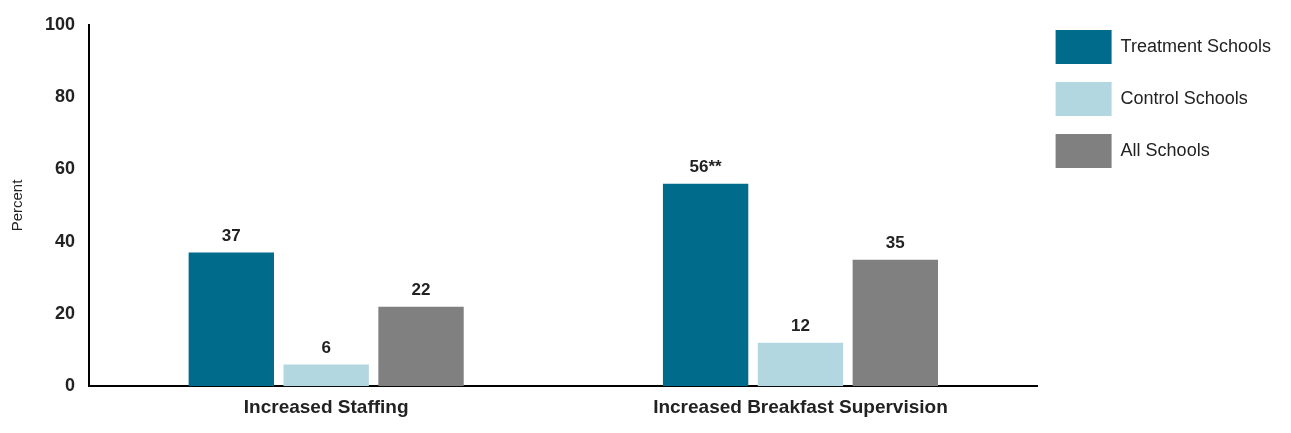  What do you see at coordinates (706, 166) in the screenshot?
I see `data-label: 56**` at bounding box center [706, 166].